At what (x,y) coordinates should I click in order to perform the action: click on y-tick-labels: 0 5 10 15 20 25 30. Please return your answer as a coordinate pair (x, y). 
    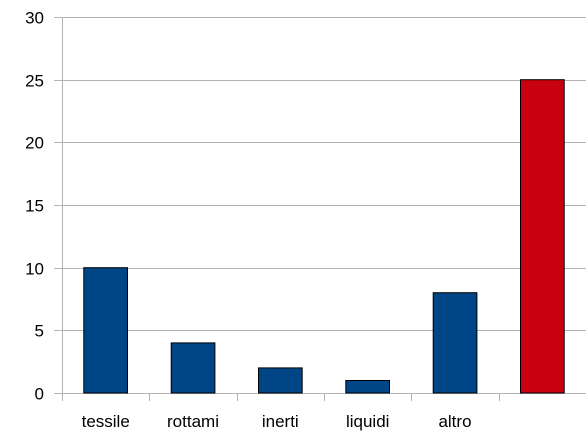
    Looking at the image, I should click on (34, 206).